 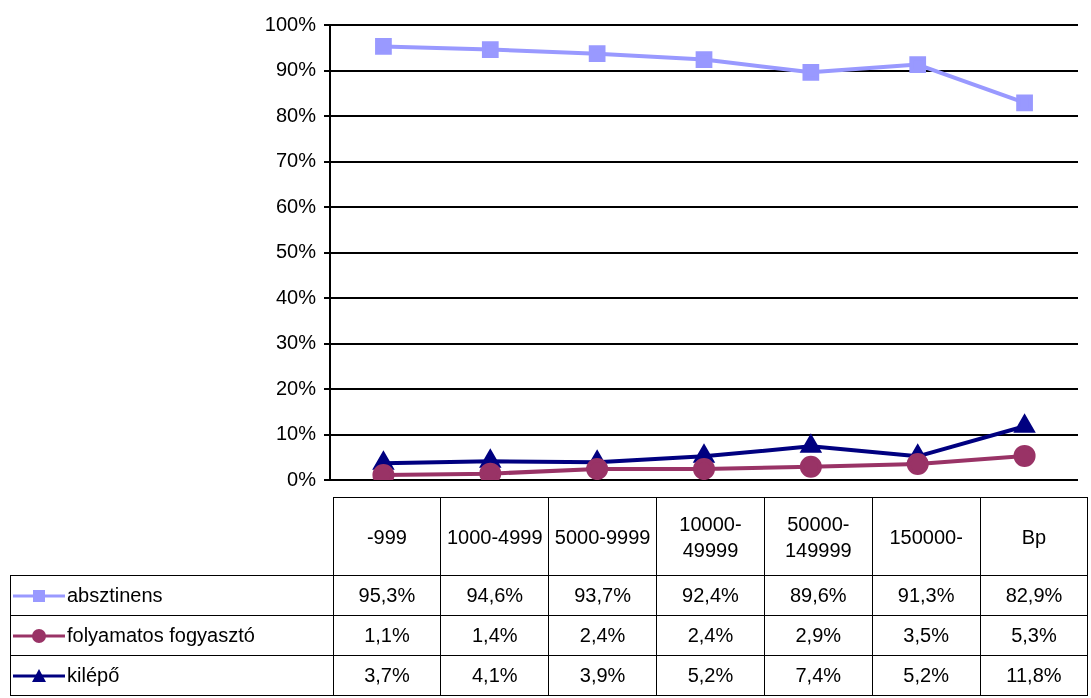 I want to click on legend-label: kilépő, so click(x=93, y=674).